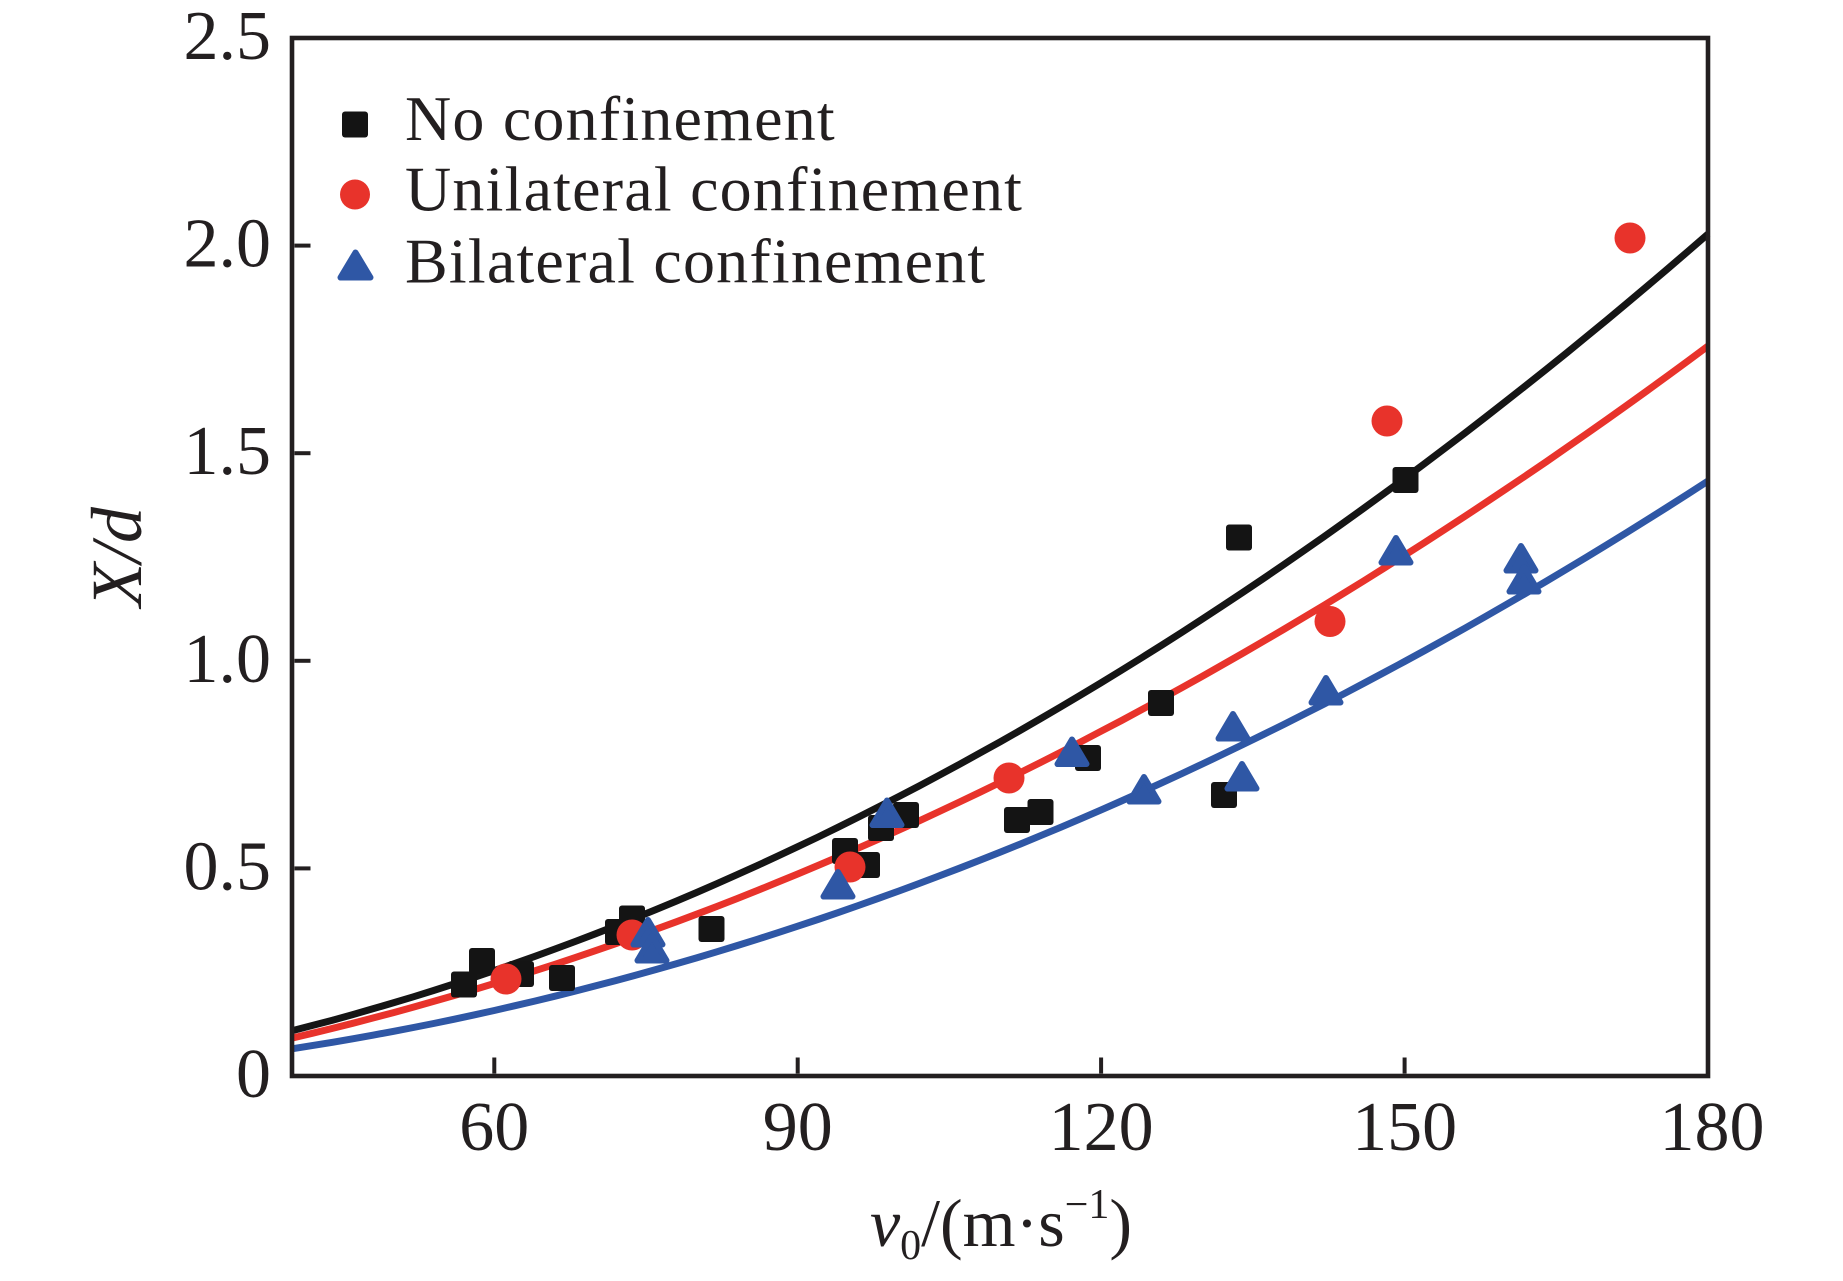  What do you see at coordinates (620, 118) in the screenshot?
I see `svg-text: No confinement` at bounding box center [620, 118].